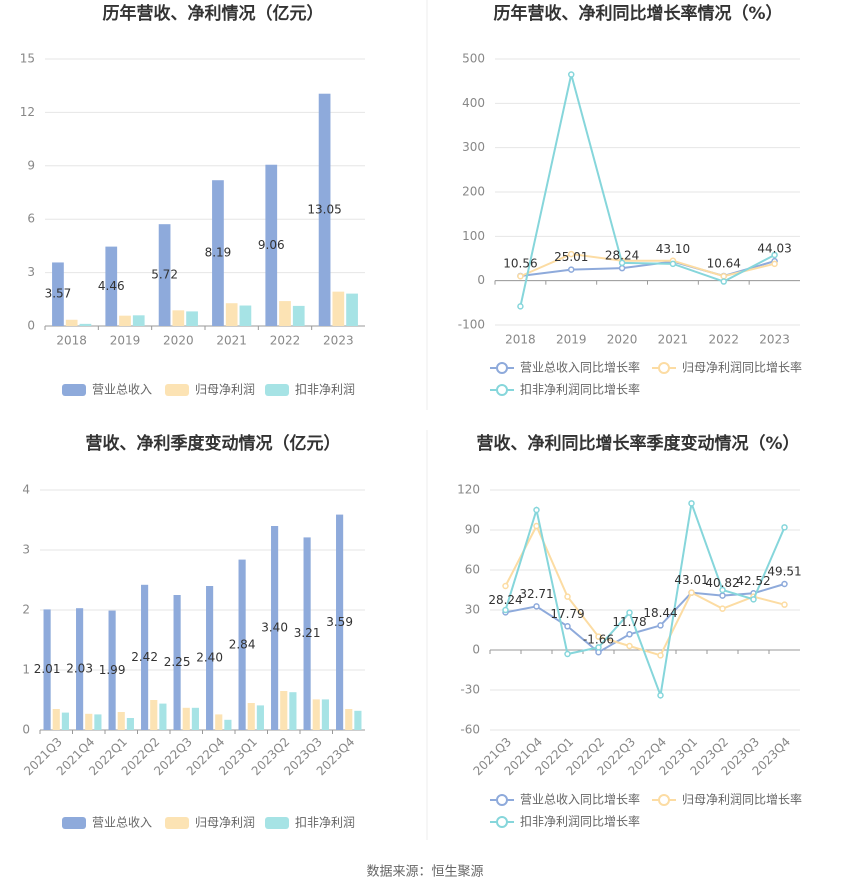  I want to click on x-tick-label: 2023, so click(338, 341).